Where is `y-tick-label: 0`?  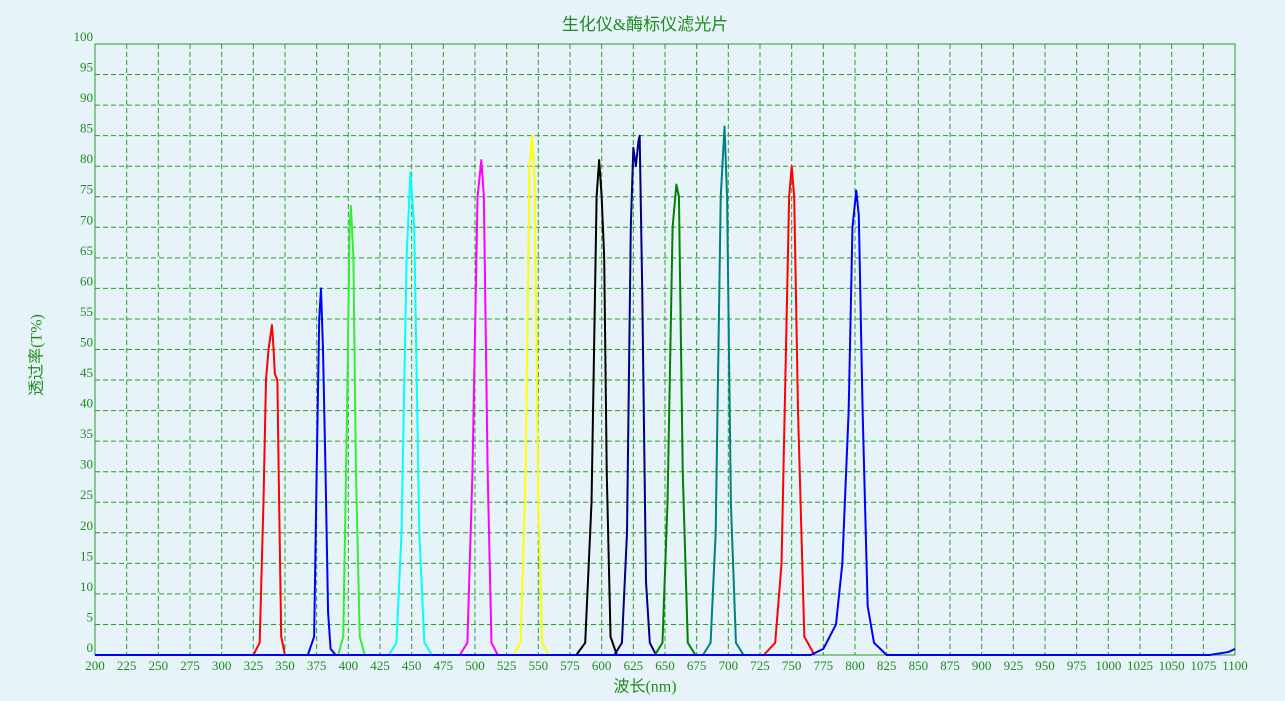
y-tick-label: 0 is located at coordinates (90, 647).